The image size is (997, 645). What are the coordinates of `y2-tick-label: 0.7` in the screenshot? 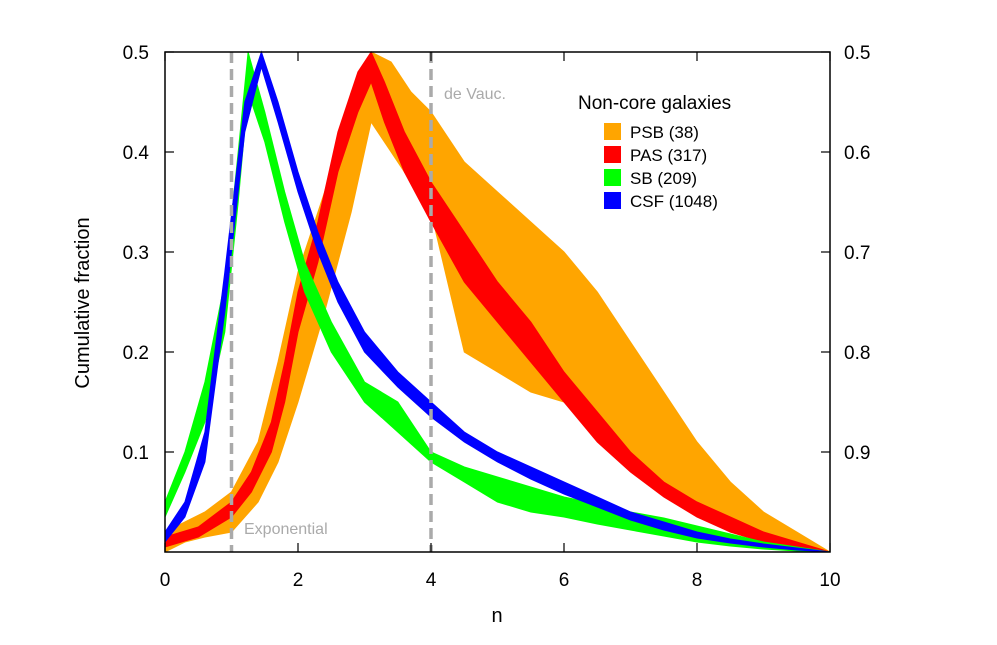 It's located at (857, 253).